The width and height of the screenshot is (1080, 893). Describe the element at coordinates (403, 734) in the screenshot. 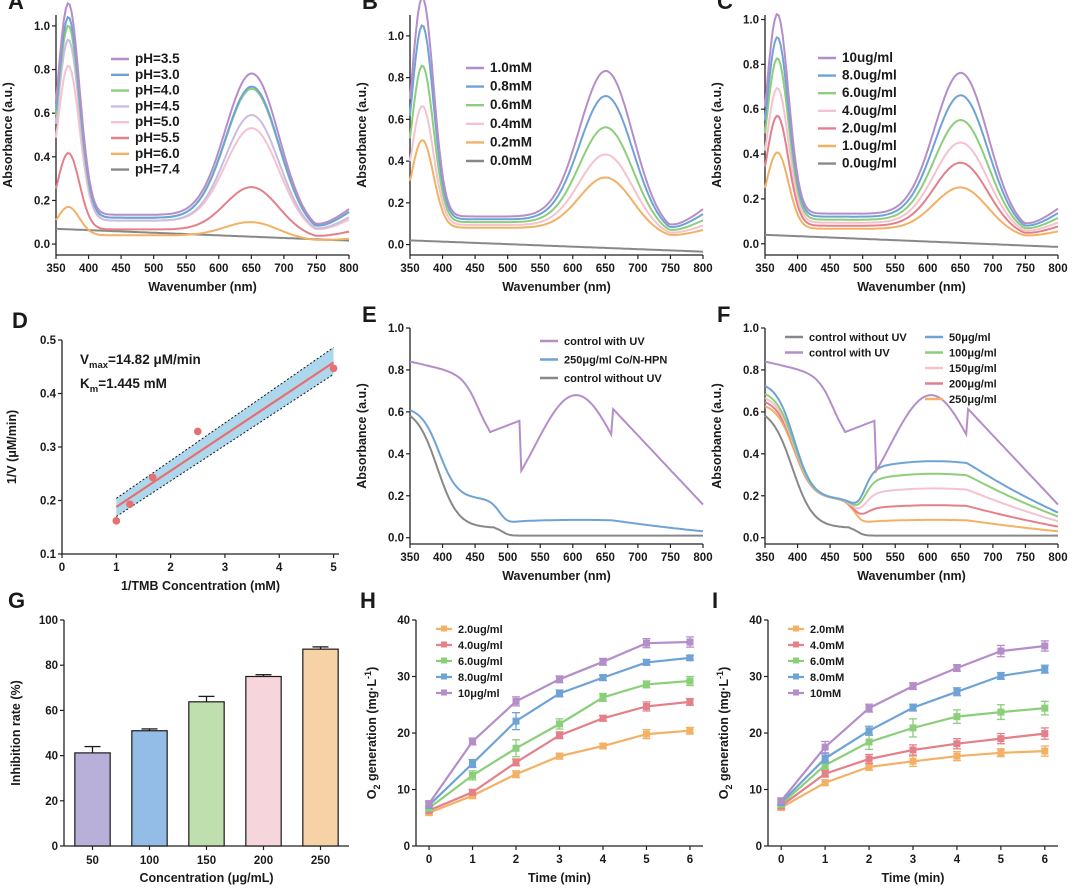

I see `y-tick-label: 20` at that location.